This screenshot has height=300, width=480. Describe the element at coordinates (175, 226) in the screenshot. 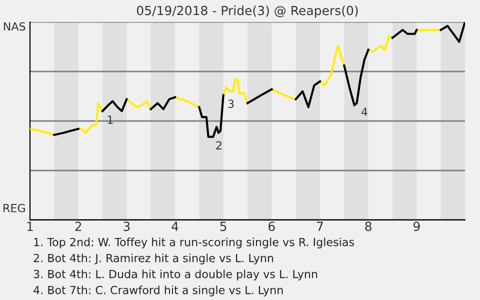

I see `x-tick-label: 4` at that location.